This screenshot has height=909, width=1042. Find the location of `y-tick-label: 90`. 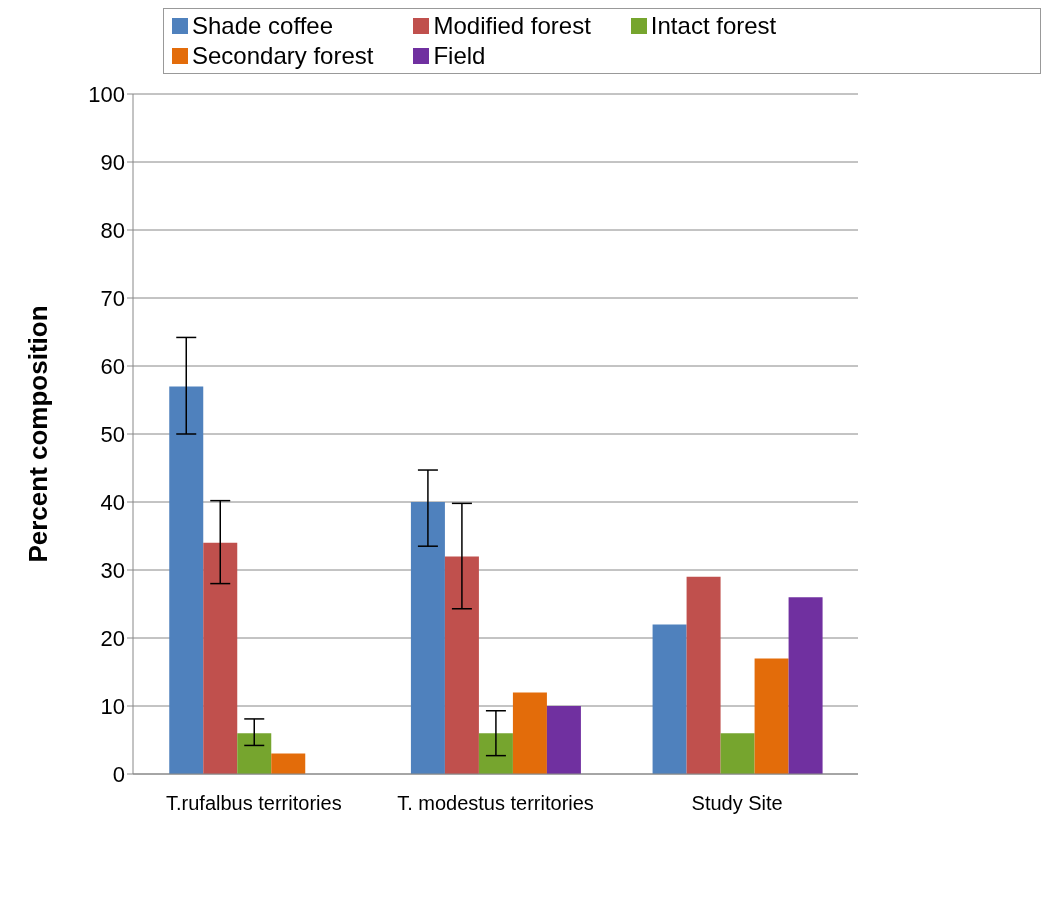

y-tick-label: 90 is located at coordinates (112, 162).